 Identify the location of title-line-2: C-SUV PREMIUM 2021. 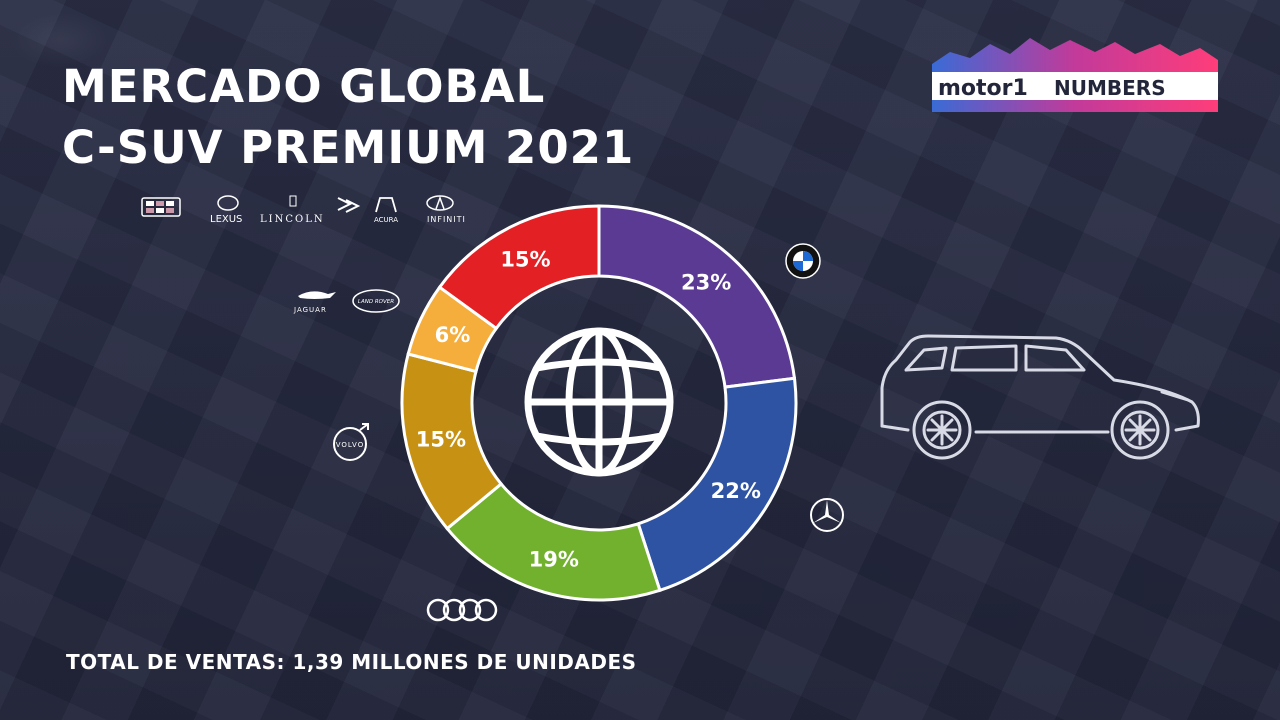
(348, 147).